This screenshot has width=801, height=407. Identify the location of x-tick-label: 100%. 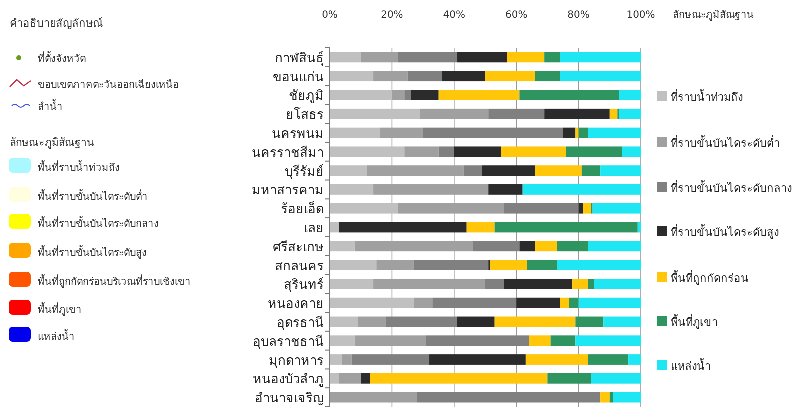
(641, 15).